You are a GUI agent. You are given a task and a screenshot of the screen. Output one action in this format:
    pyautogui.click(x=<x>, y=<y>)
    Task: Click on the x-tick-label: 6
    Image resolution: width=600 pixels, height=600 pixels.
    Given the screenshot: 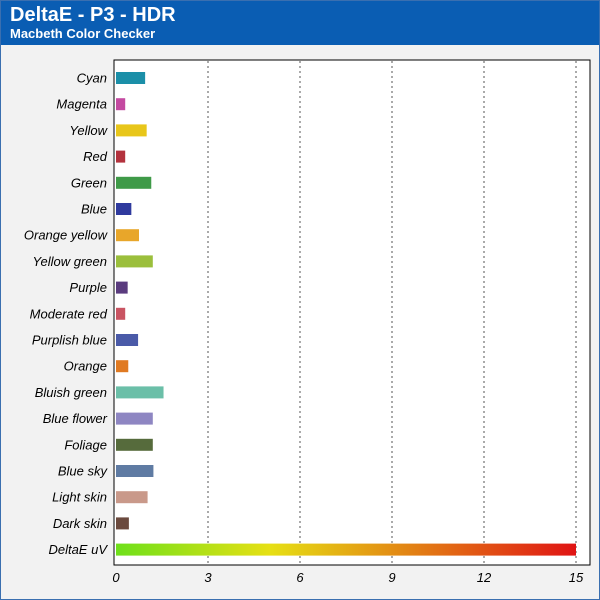 What is the action you would take?
    pyautogui.click(x=300, y=577)
    